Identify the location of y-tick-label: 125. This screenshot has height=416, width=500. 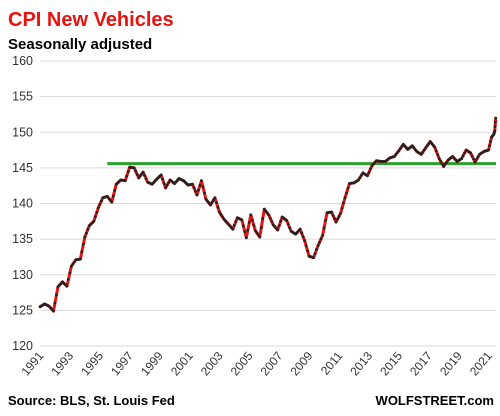
(22, 310).